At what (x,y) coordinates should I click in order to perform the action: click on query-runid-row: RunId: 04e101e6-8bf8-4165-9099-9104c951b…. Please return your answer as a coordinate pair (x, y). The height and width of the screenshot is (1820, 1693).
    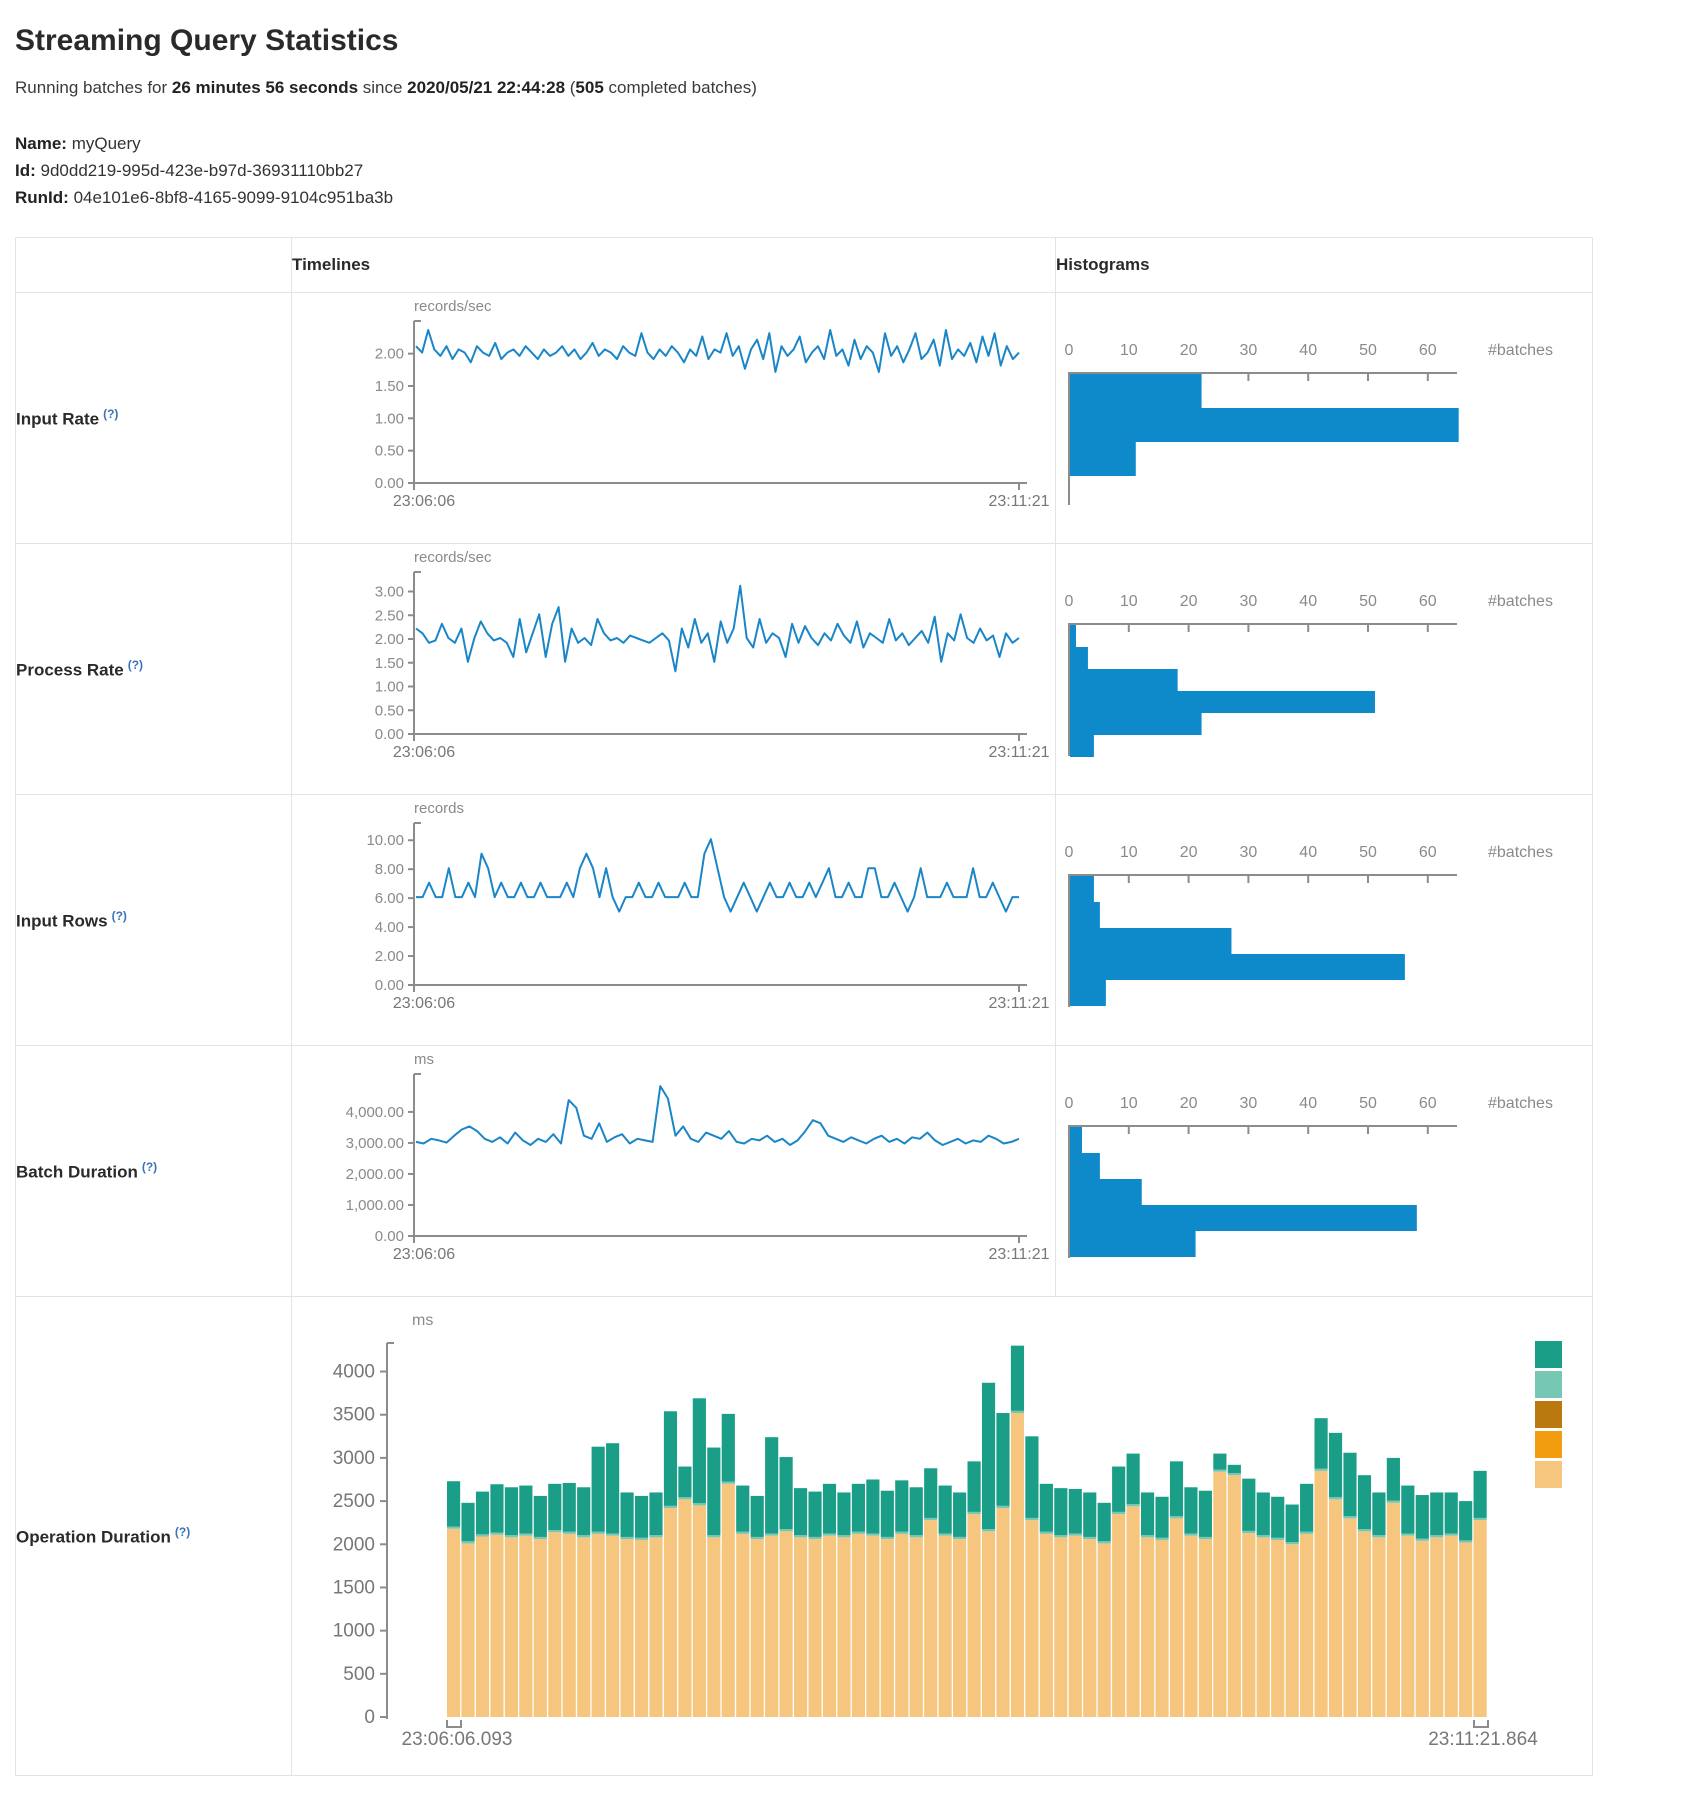
    Looking at the image, I should click on (854, 197).